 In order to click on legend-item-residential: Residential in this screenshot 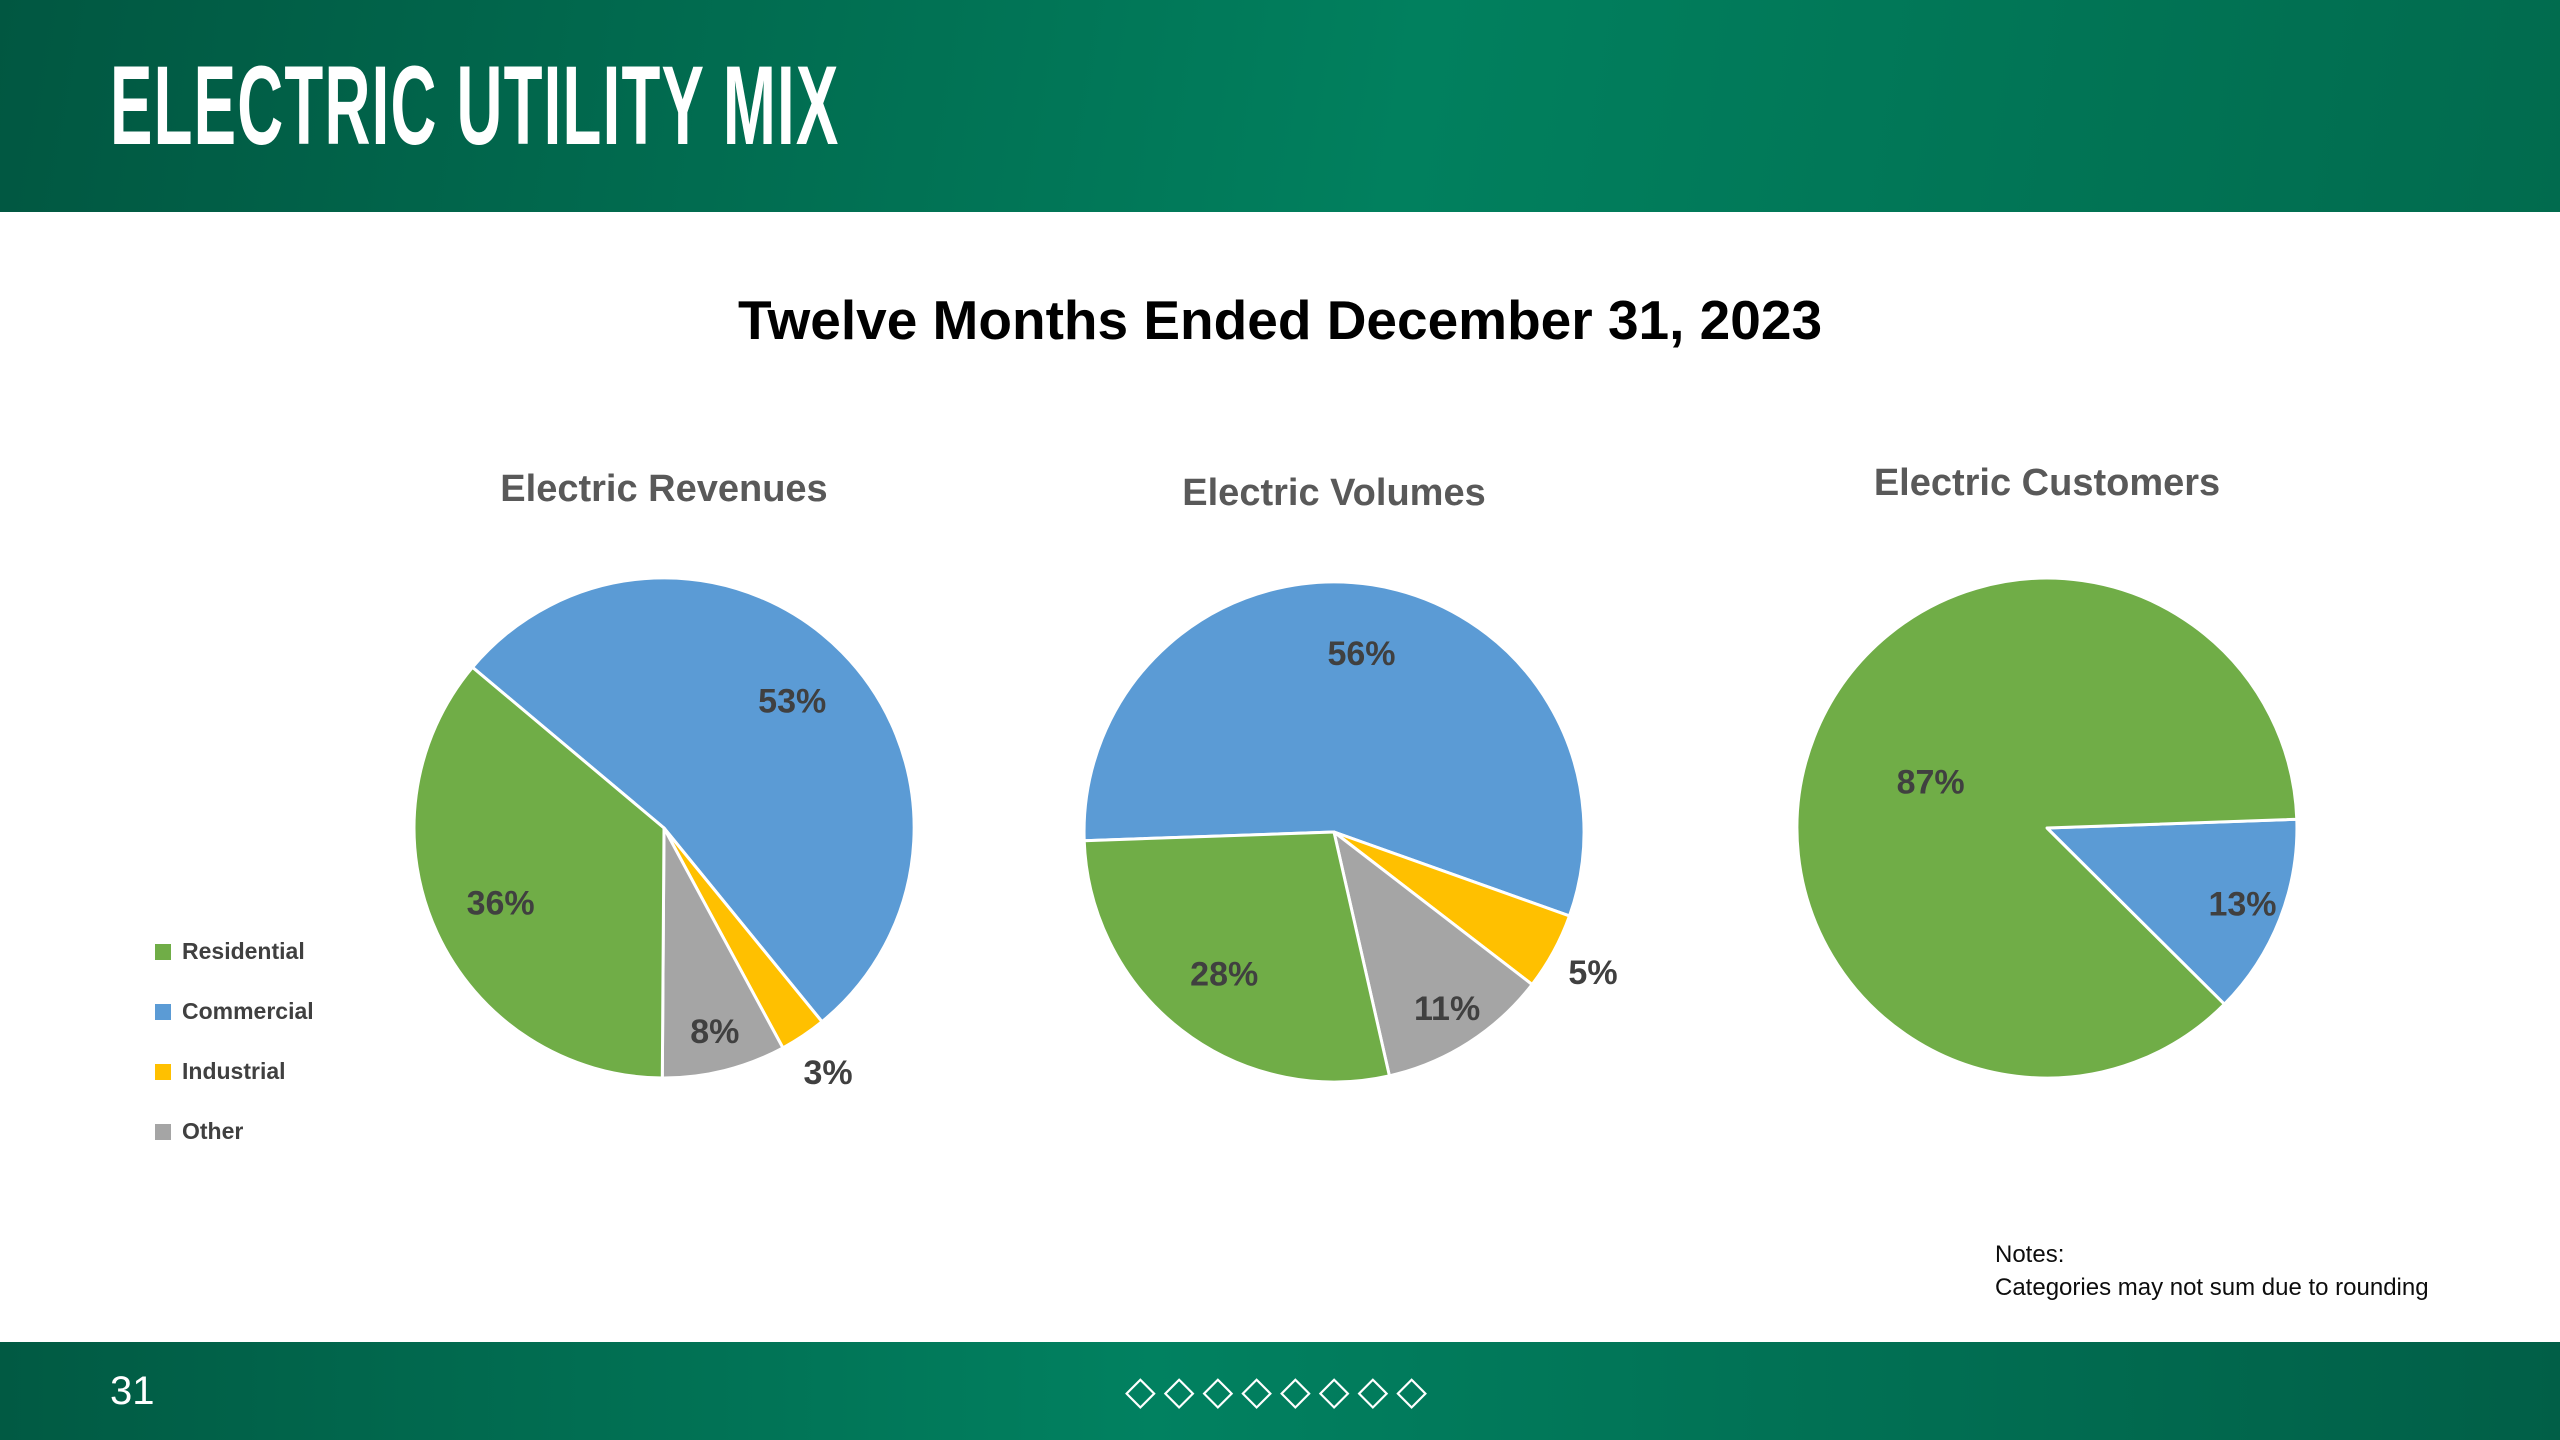, I will do `click(234, 951)`.